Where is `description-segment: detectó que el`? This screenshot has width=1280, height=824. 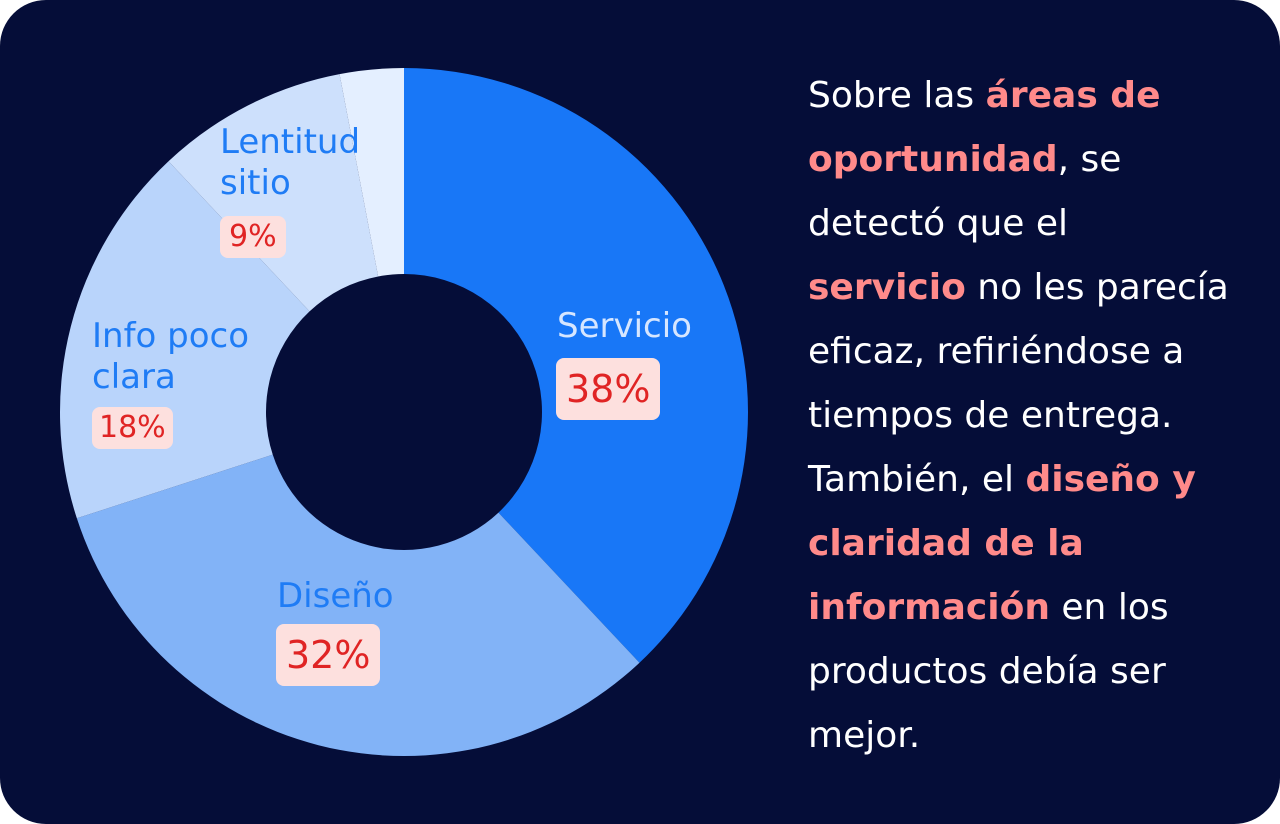 description-segment: detectó que el is located at coordinates (938, 223).